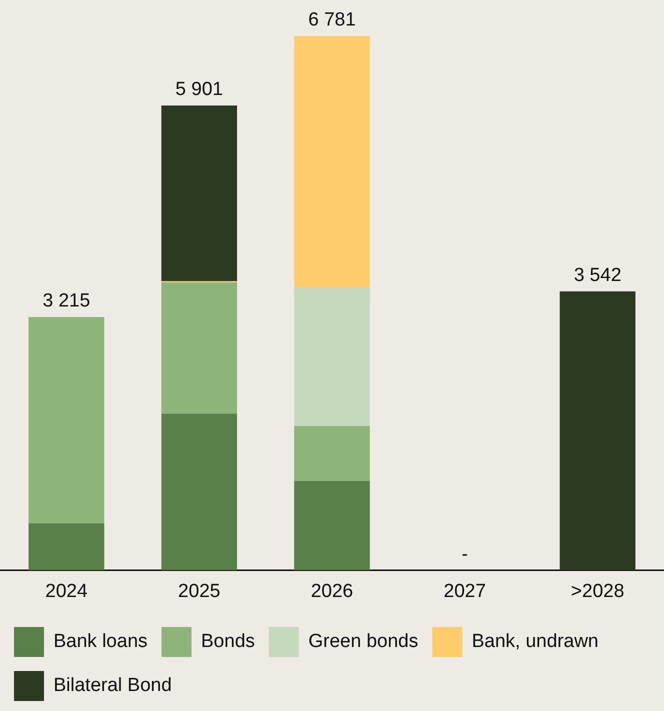 The image size is (664, 711). What do you see at coordinates (465, 591) in the screenshot?
I see `x-tick-label: 2027` at bounding box center [465, 591].